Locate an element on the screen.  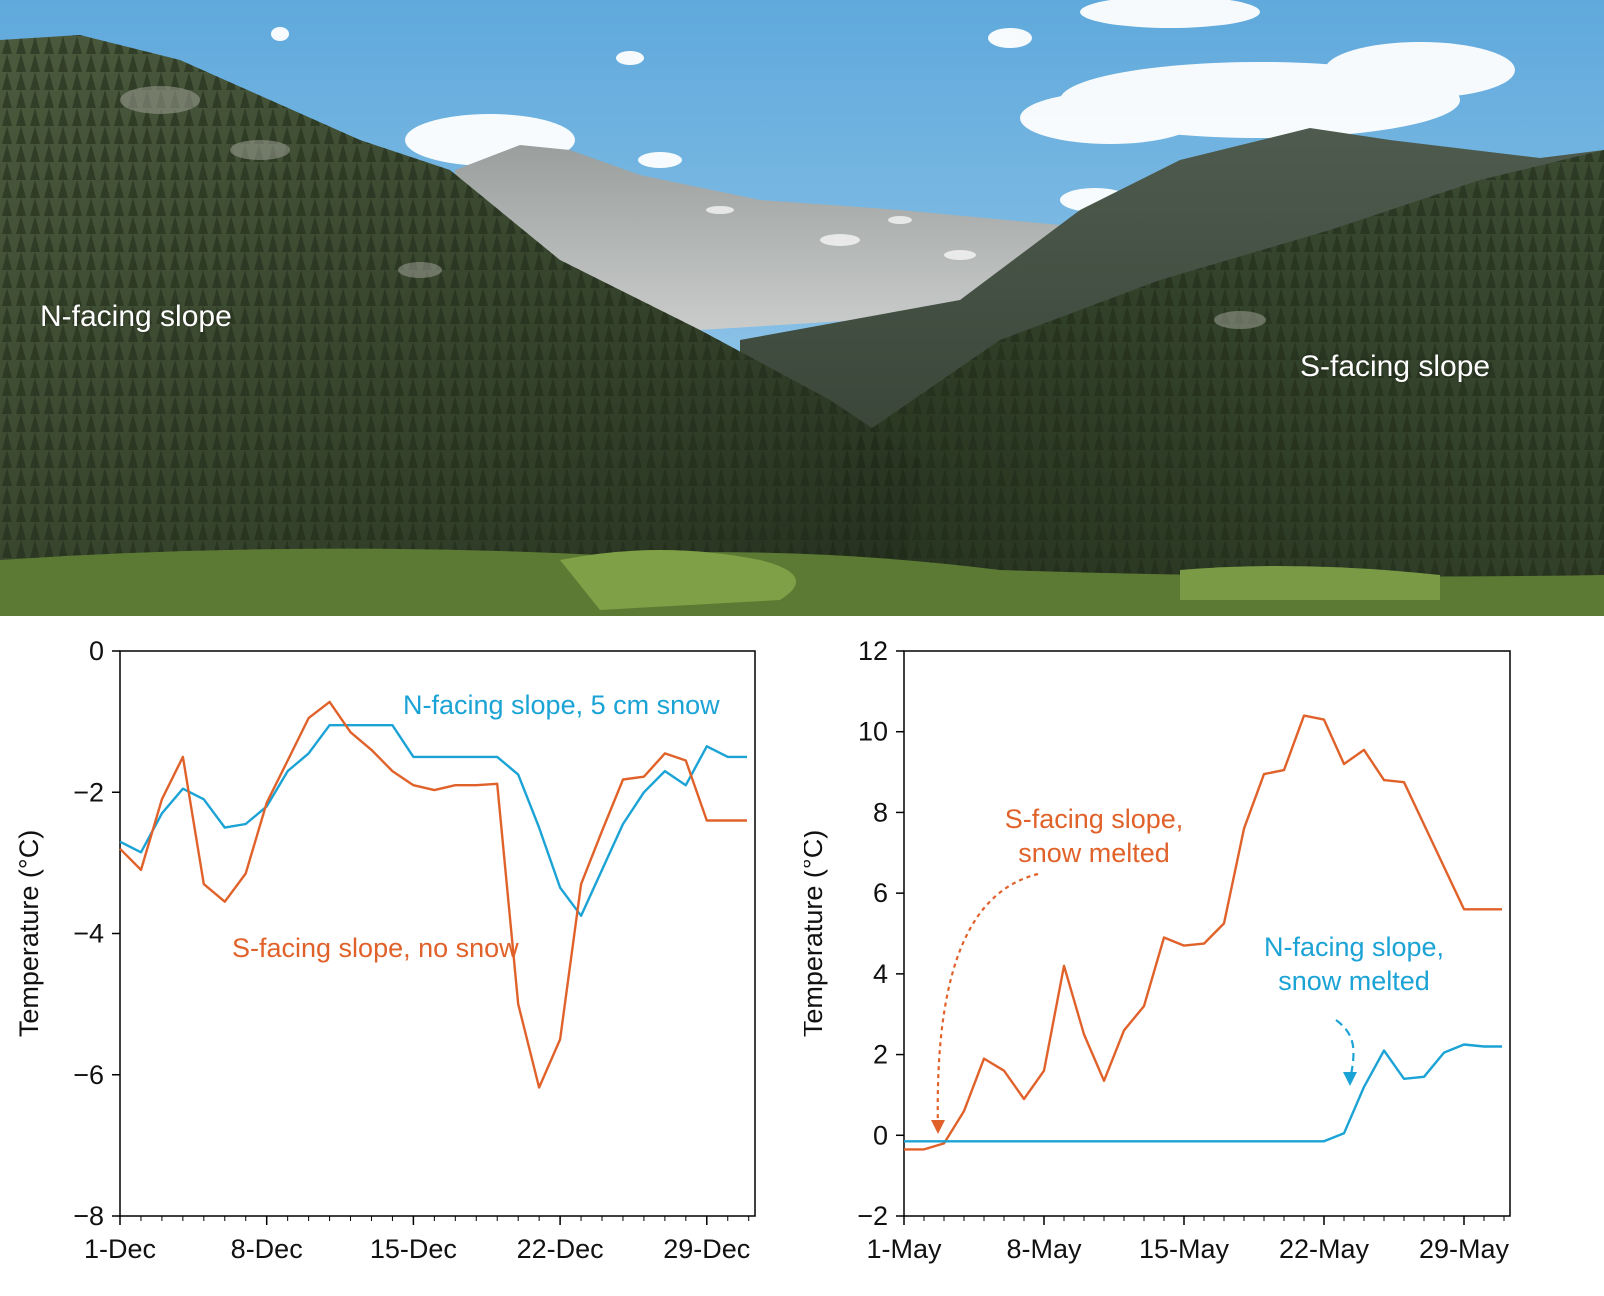
x-tick-label: 22-May is located at coordinates (1324, 1249).